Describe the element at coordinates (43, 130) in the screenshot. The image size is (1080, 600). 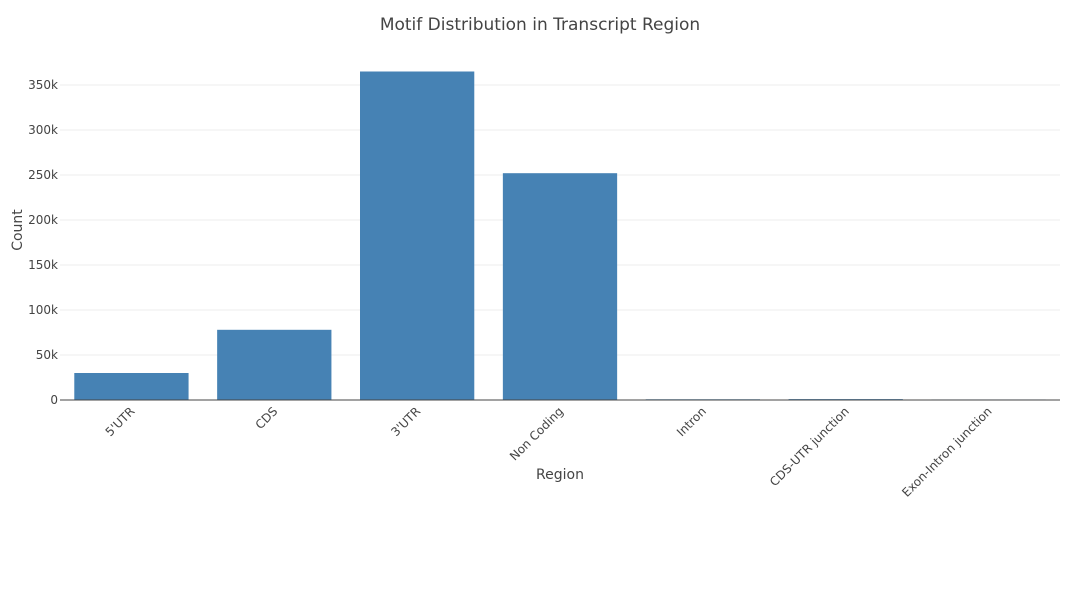
I see `y-tick-label: 300k` at that location.